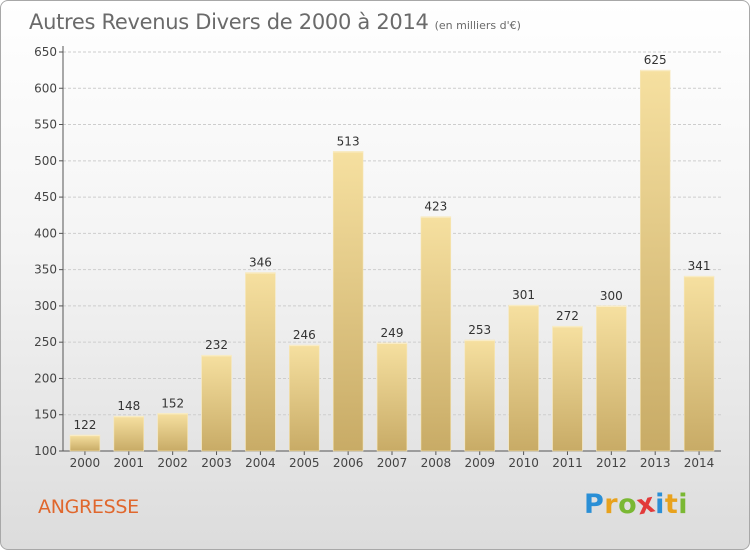  Describe the element at coordinates (216, 463) in the screenshot. I see `x-tick-label-2003: 2003` at that location.